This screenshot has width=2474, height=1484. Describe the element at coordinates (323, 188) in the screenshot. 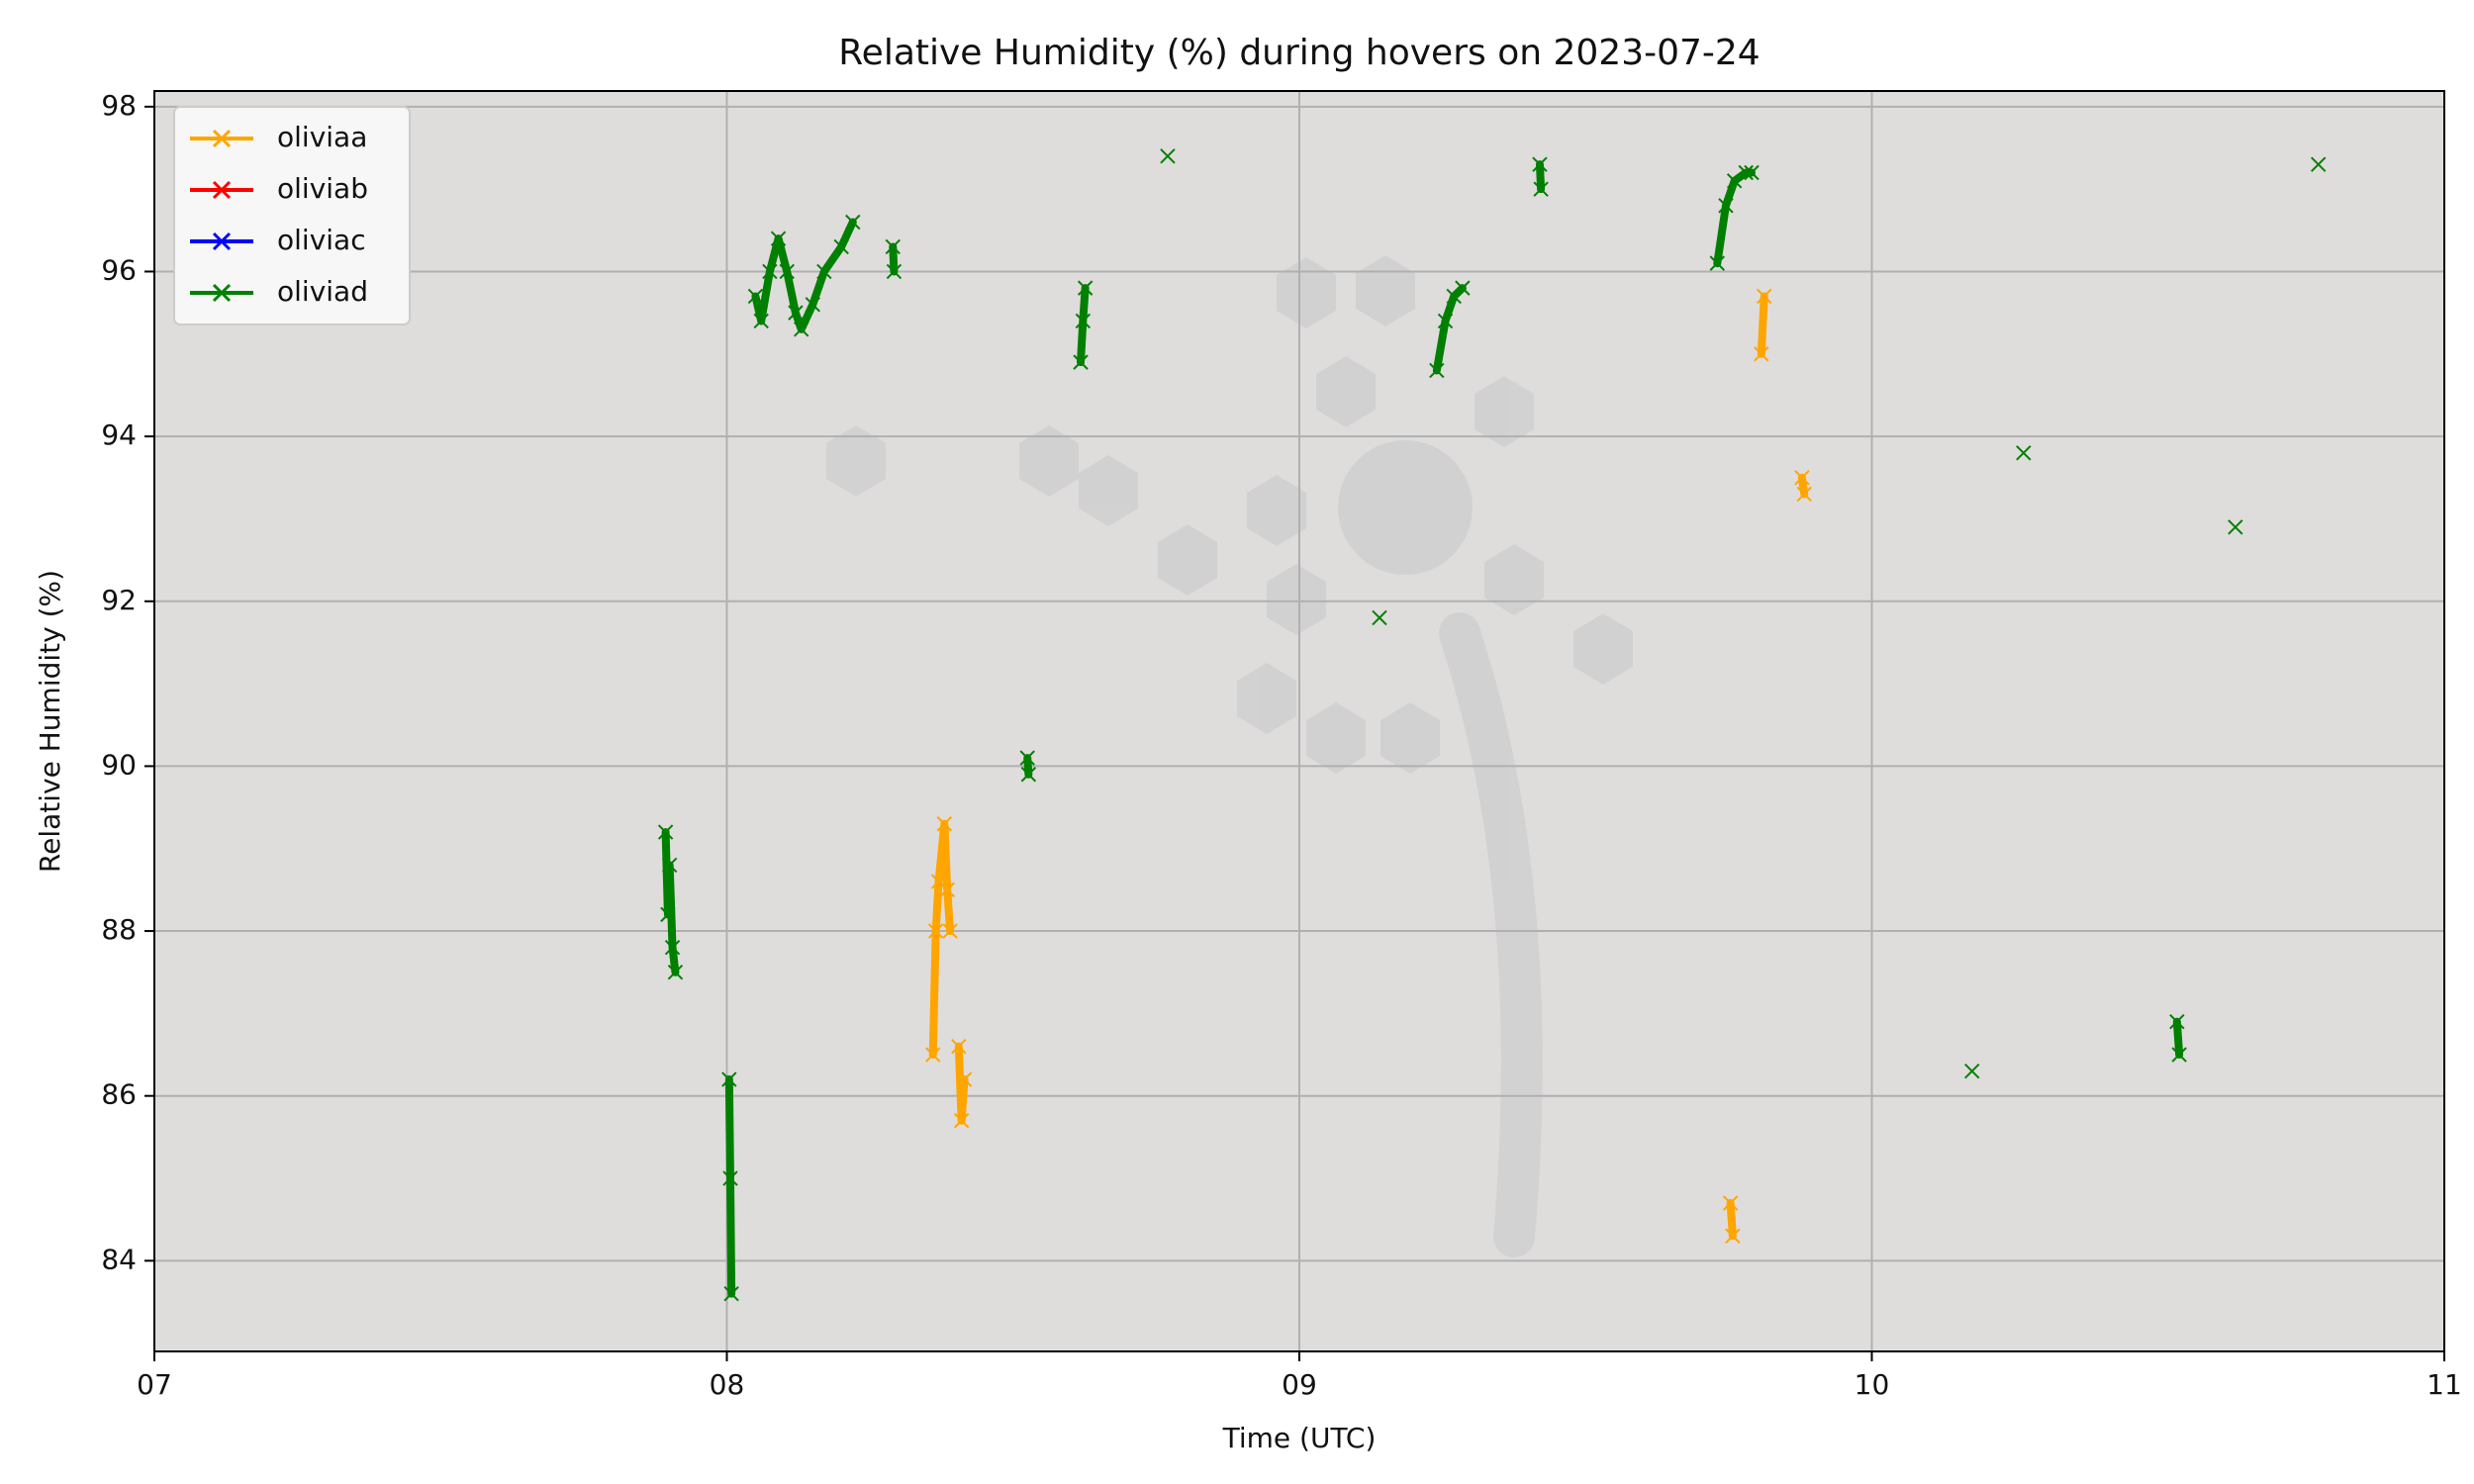

I see `legend-label: oliviab` at that location.